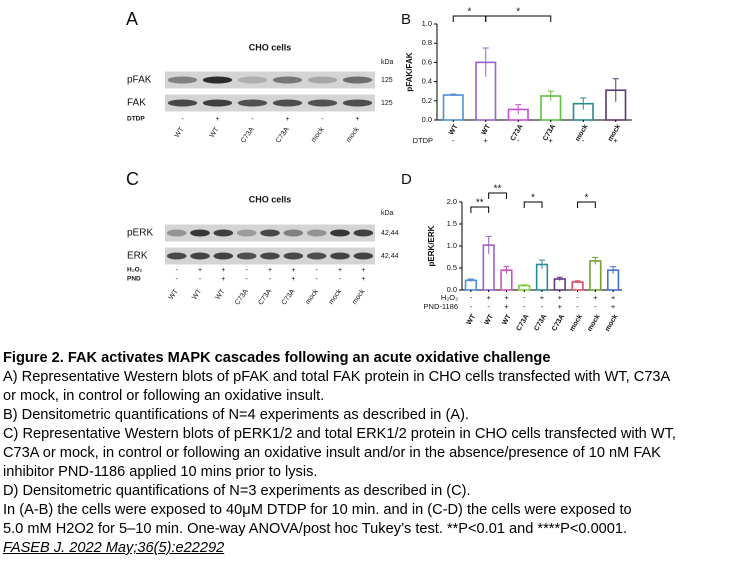 This screenshot has height=567, width=756. Describe the element at coordinates (427, 100) in the screenshot. I see `y-tick-label: 0.2` at that location.